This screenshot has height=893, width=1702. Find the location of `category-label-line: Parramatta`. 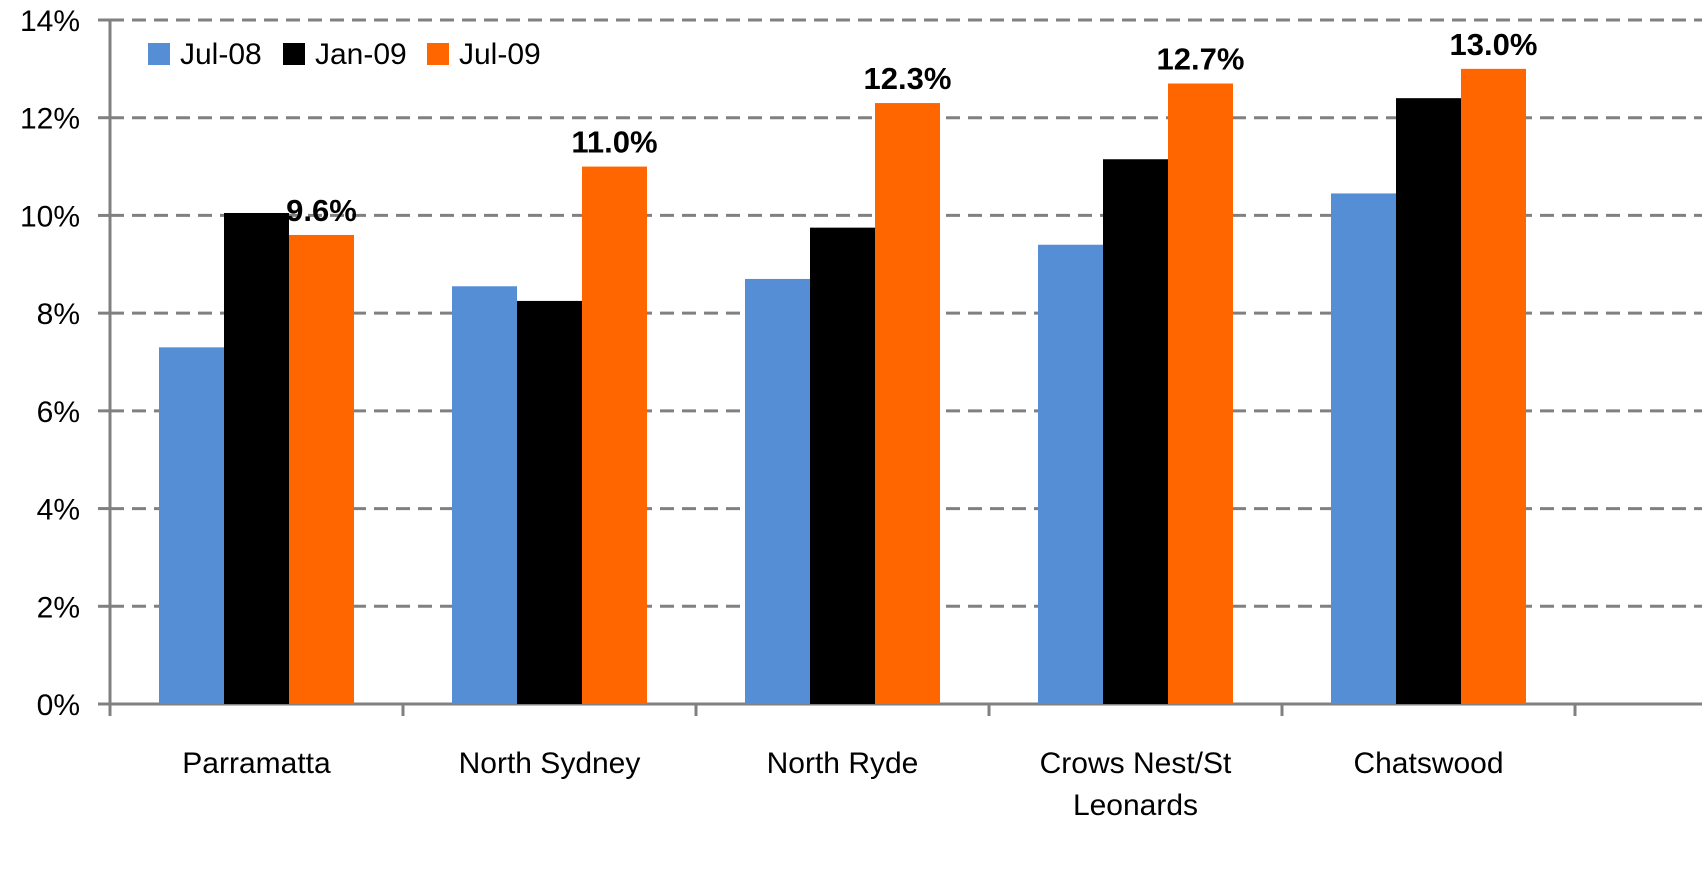

category-label-line: Parramatta is located at coordinates (256, 763).